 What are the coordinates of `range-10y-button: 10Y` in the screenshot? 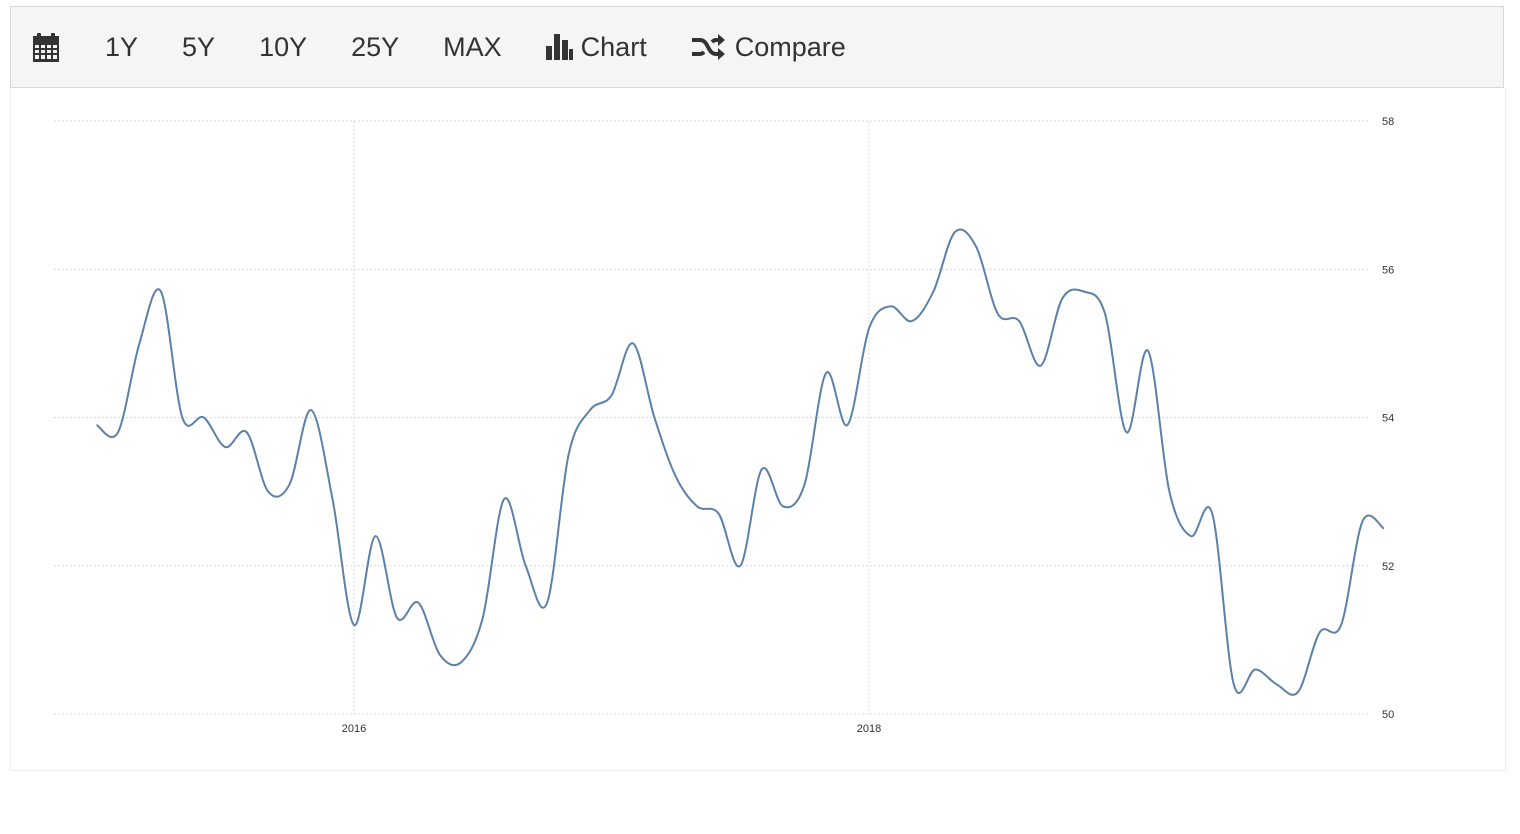 It's located at (283, 46).